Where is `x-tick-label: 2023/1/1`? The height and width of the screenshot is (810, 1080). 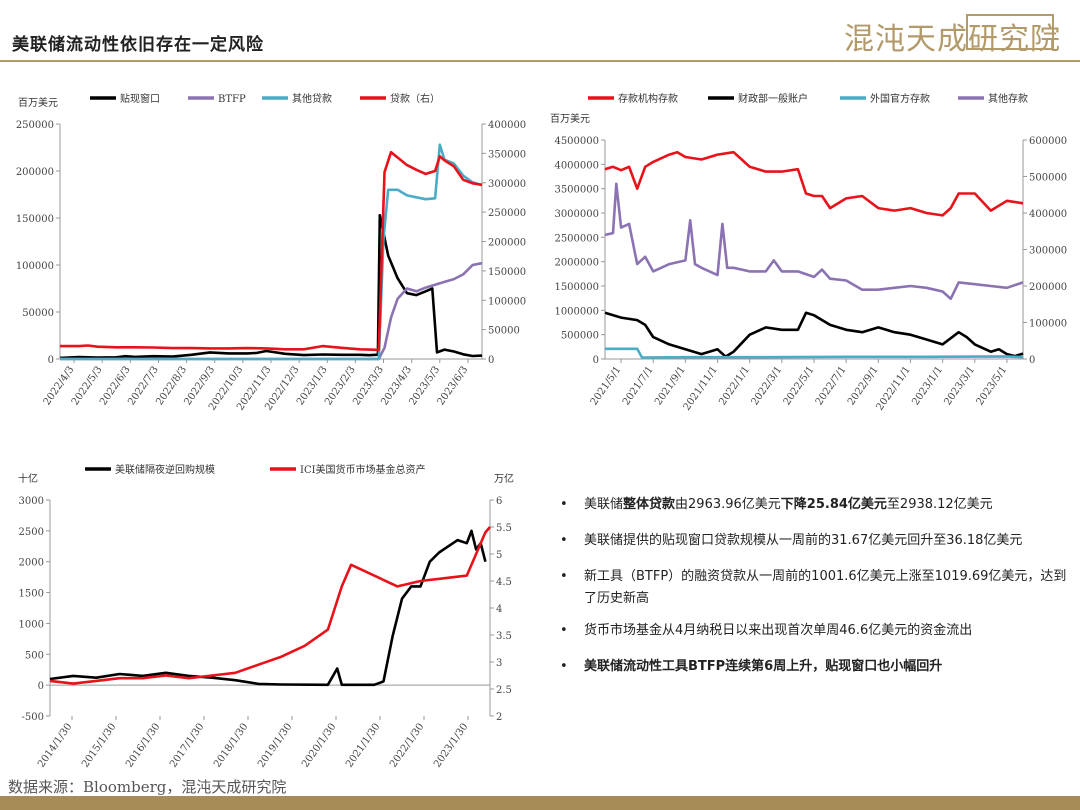 x-tick-label: 2023/1/1 is located at coordinates (927, 385).